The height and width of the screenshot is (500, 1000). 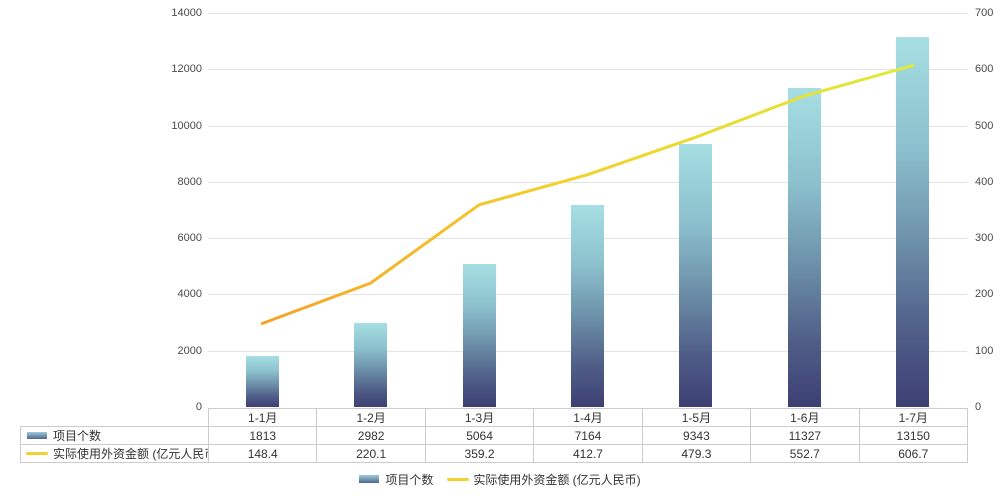 I want to click on table-row-bar-series: 项目个数 1813 2982 5064 7164 9343 11327 13150, so click(x=494, y=435).